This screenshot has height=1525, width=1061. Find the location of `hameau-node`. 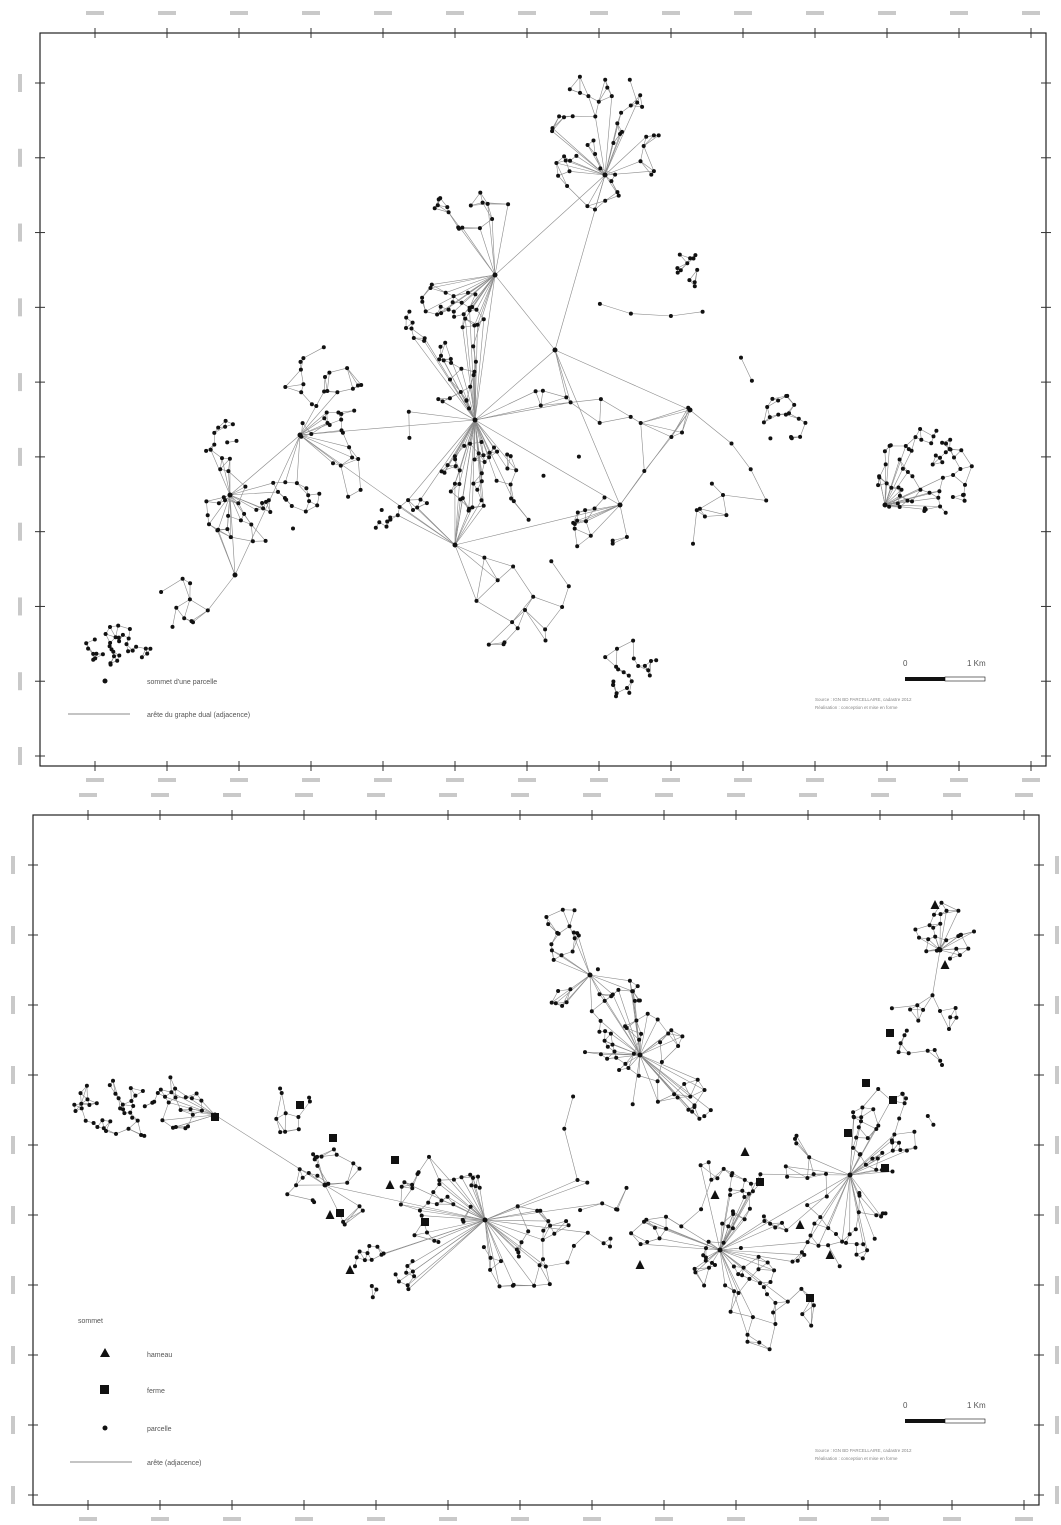

hameau-node is located at coordinates (330, 1214).